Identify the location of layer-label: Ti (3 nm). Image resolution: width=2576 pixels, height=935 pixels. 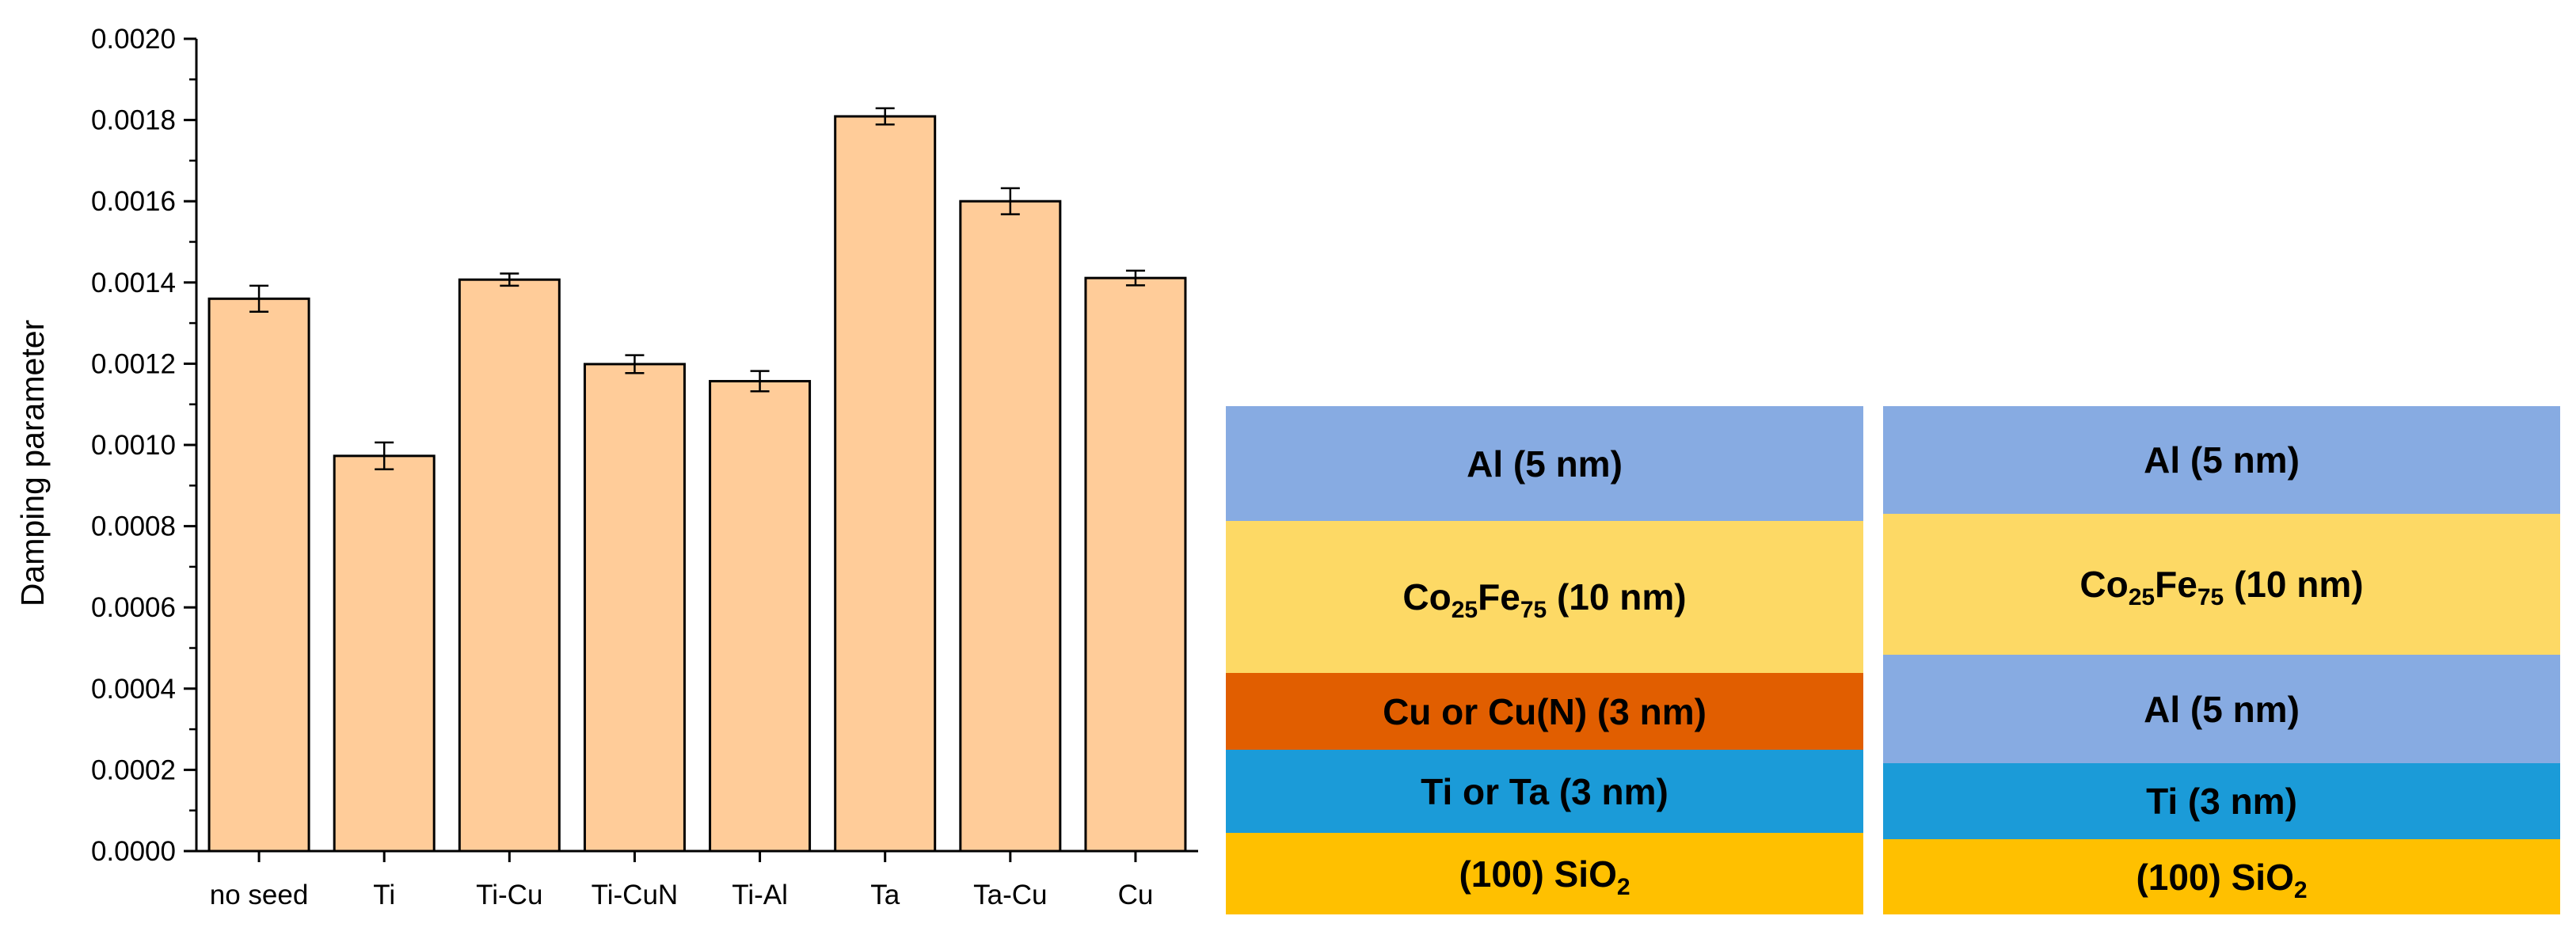
(2221, 802).